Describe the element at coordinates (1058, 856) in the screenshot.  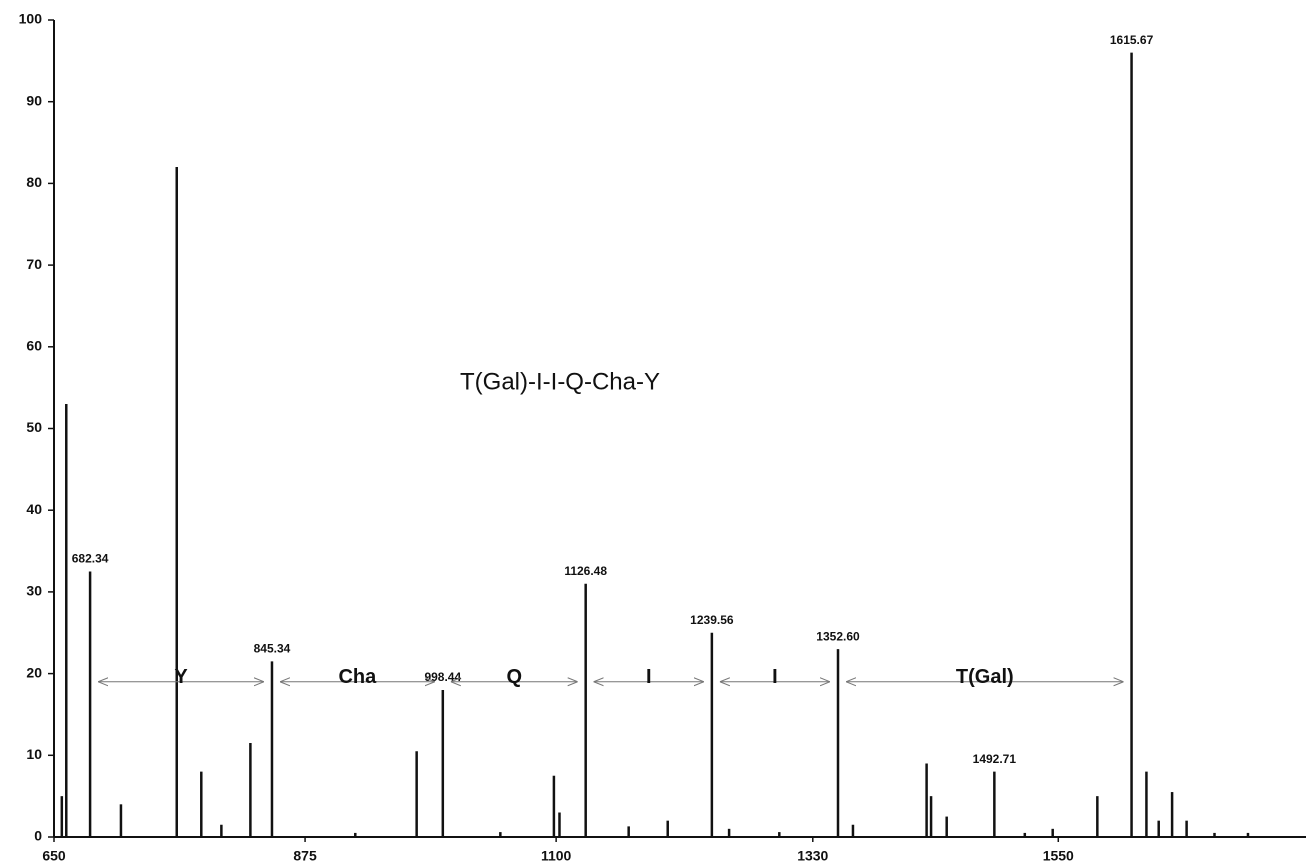
I see `x-tick-label: 1550` at that location.